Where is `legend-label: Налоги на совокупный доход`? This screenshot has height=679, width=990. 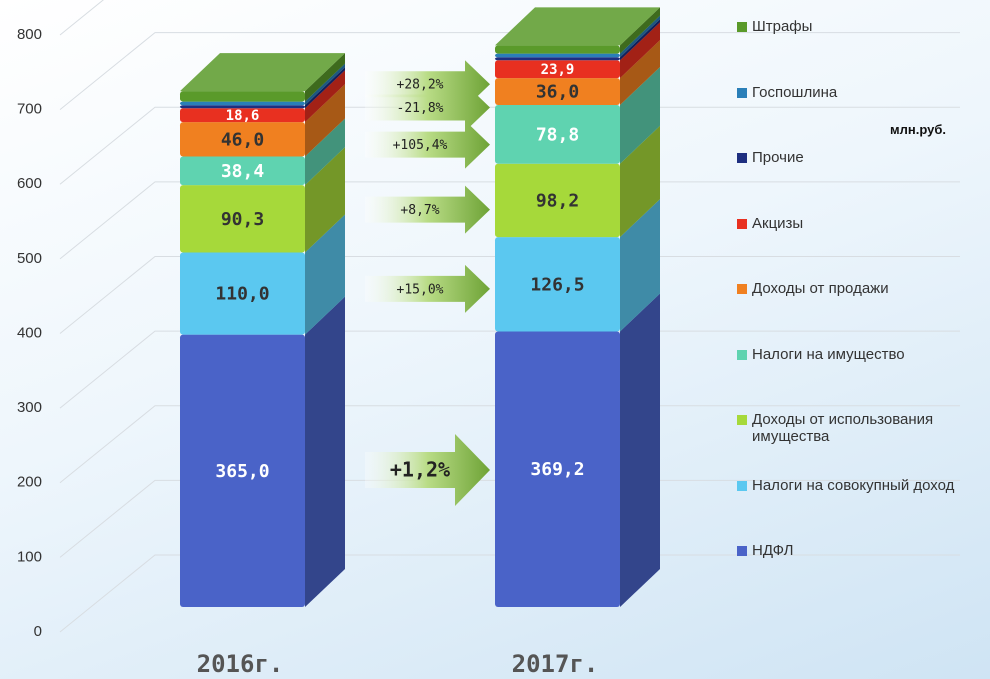 legend-label: Налоги на совокупный доход is located at coordinates (853, 485).